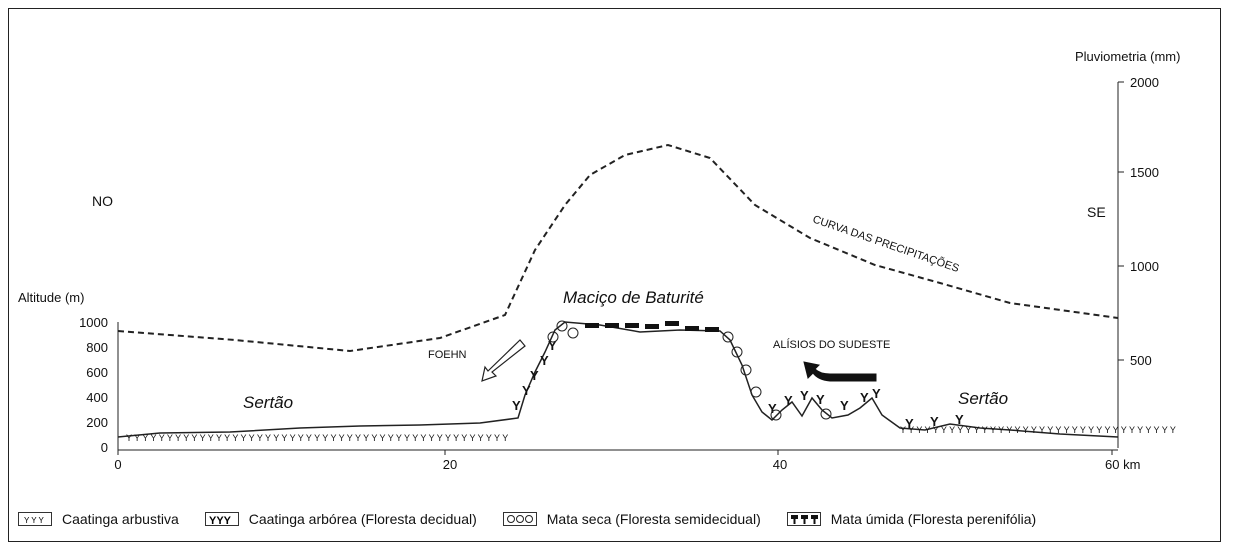  What do you see at coordinates (627, 460) in the screenshot?
I see `distance-axis: 0 20 40 60 km` at bounding box center [627, 460].